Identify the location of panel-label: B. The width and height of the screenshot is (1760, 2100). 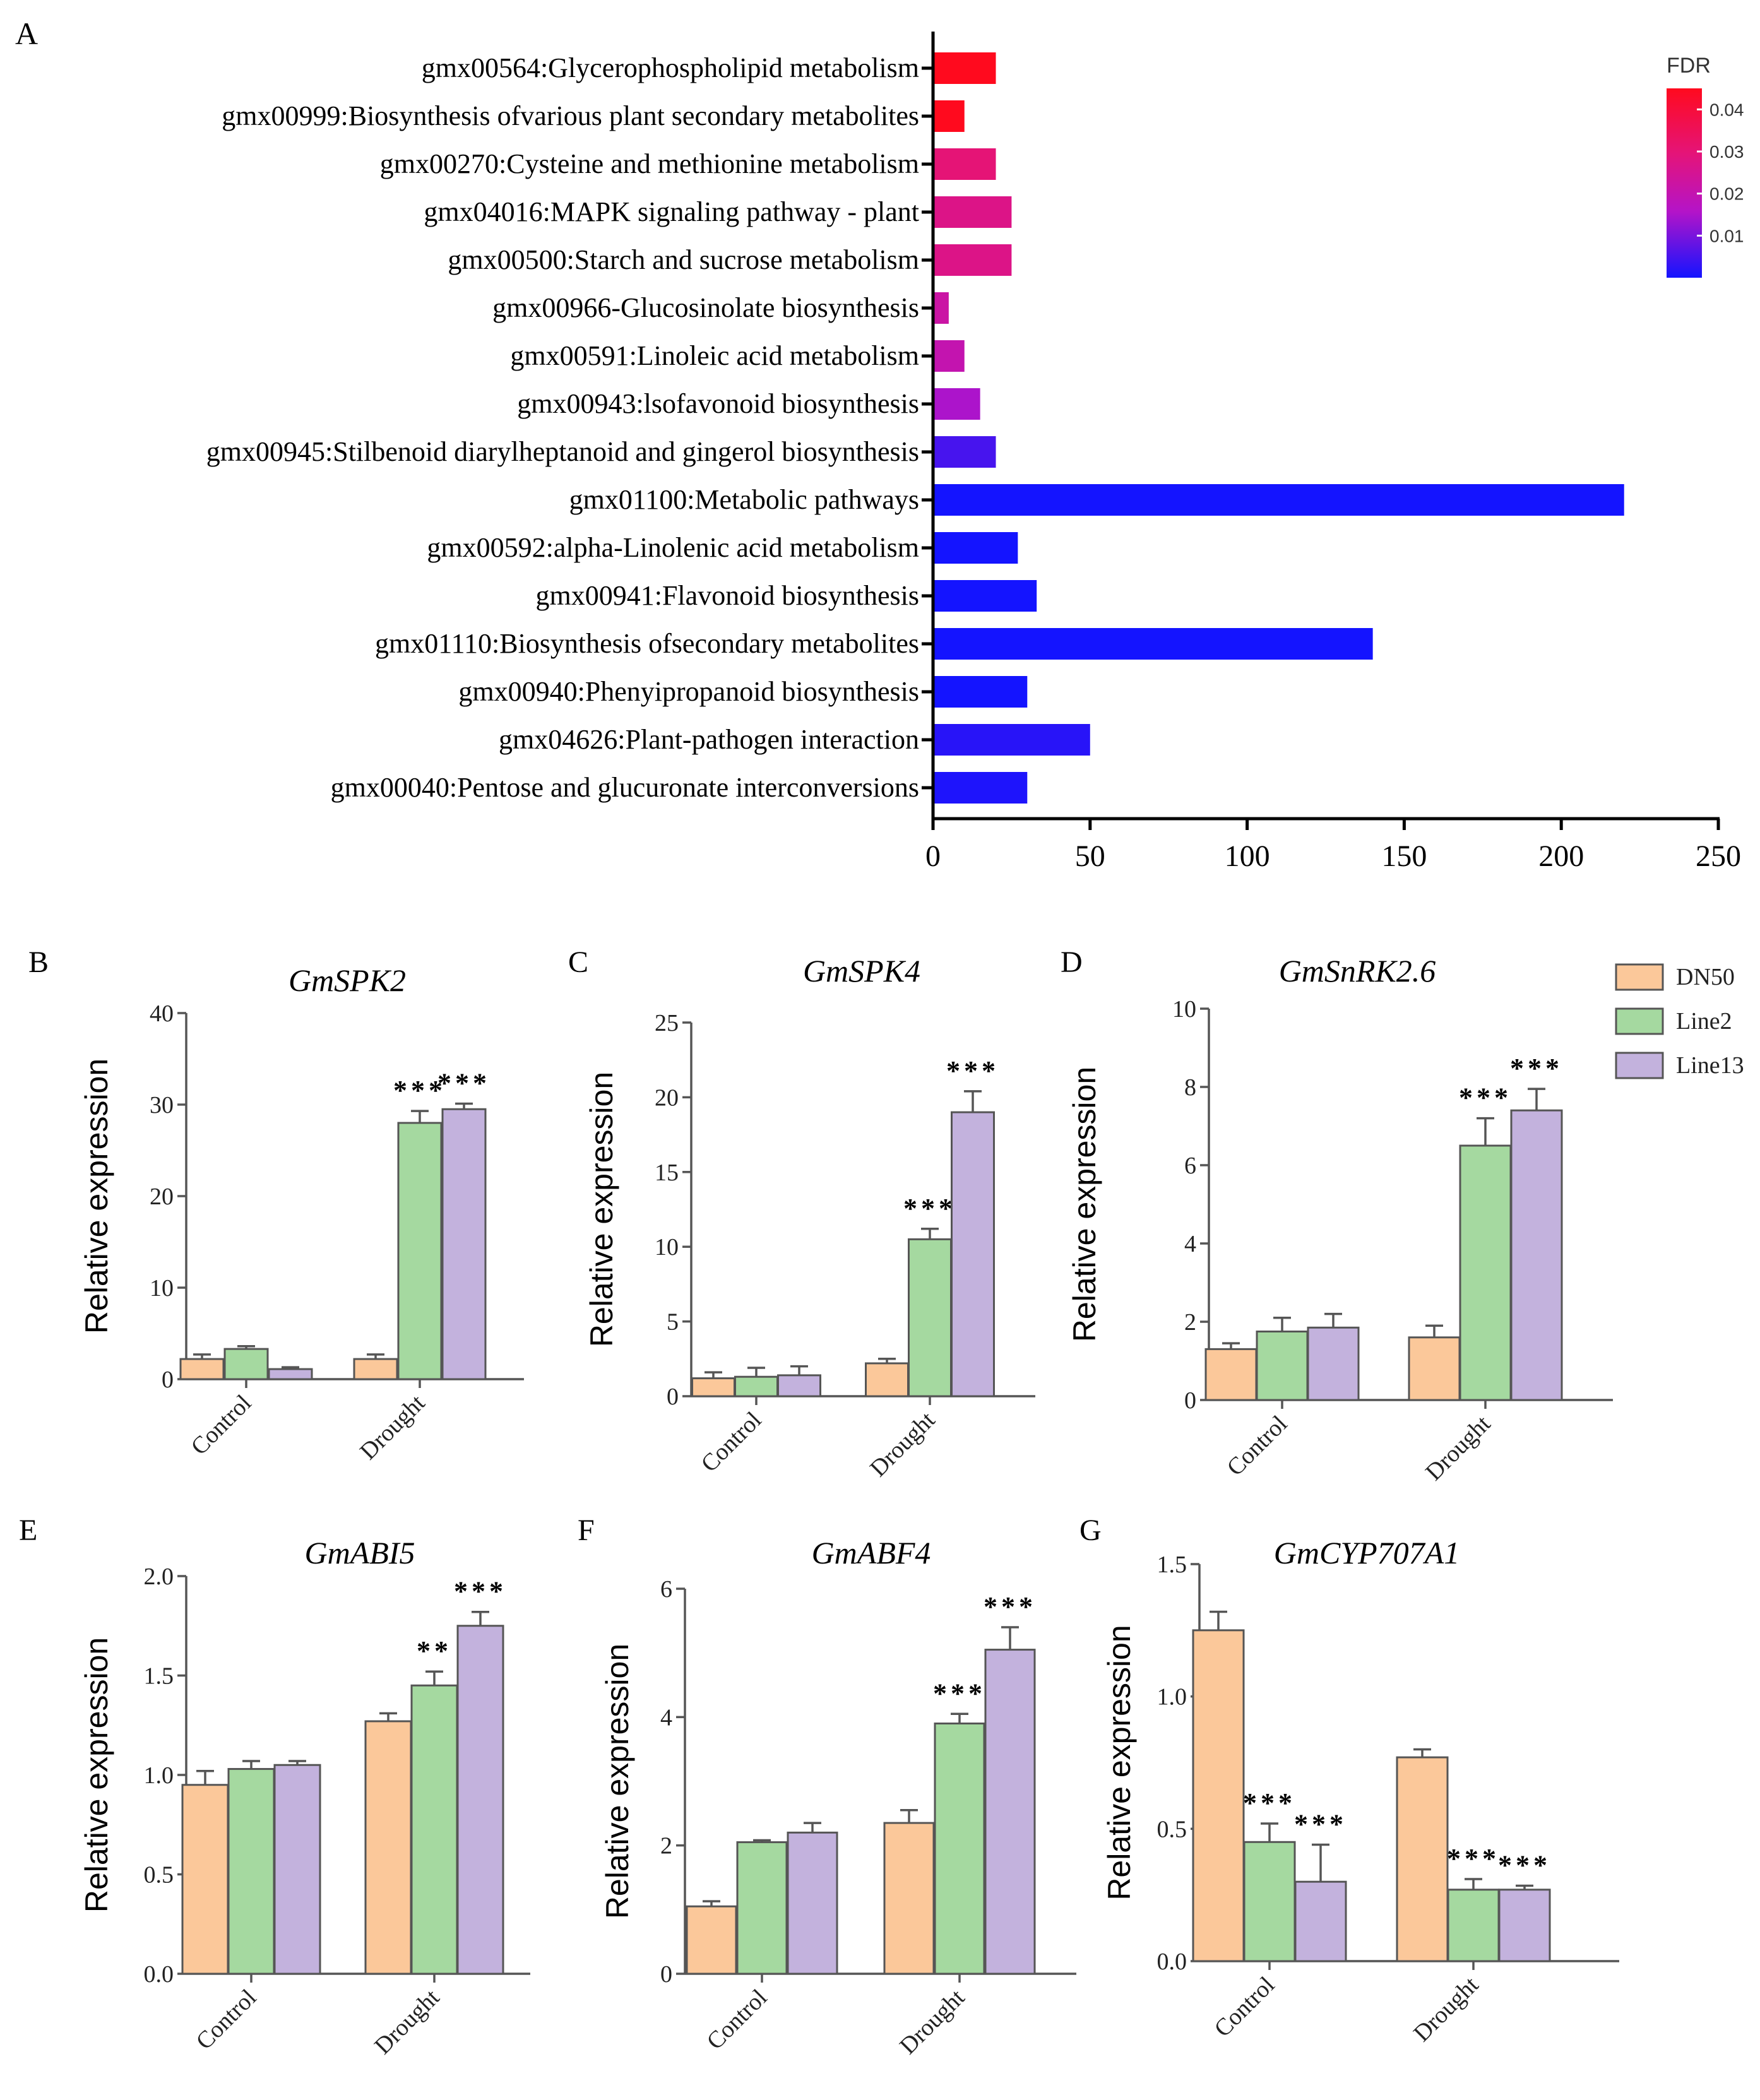
(38, 962).